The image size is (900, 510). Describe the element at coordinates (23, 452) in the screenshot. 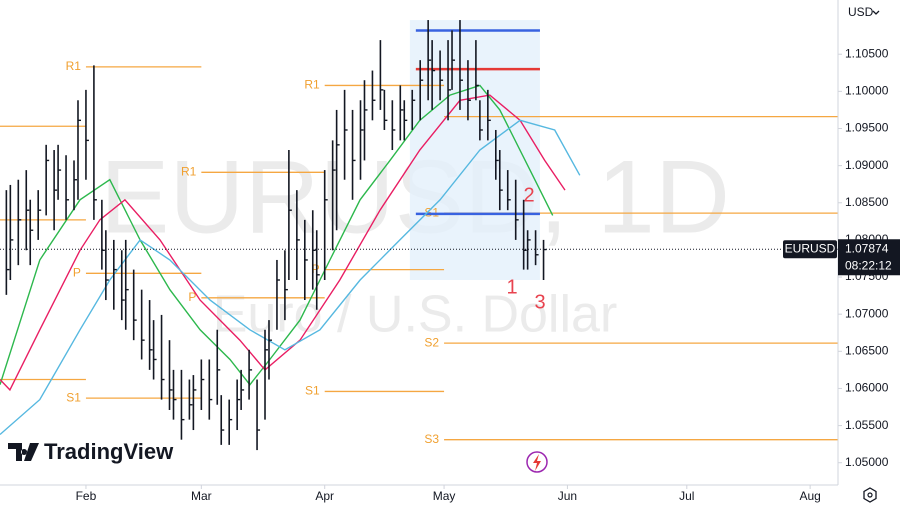

I see `logo-icon` at that location.